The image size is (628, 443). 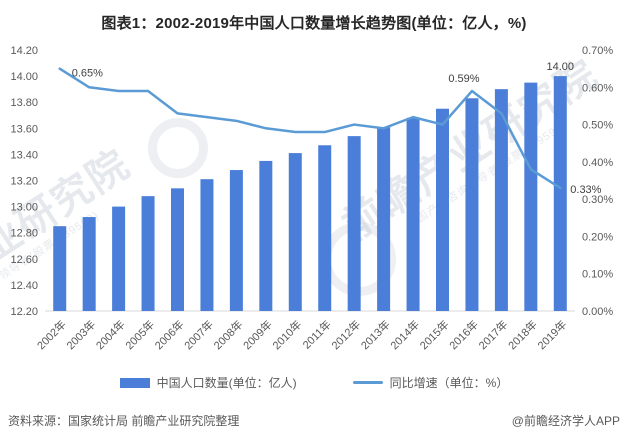 What do you see at coordinates (139, 334) in the screenshot?
I see `x-axis-tick-label: 2005年` at bounding box center [139, 334].